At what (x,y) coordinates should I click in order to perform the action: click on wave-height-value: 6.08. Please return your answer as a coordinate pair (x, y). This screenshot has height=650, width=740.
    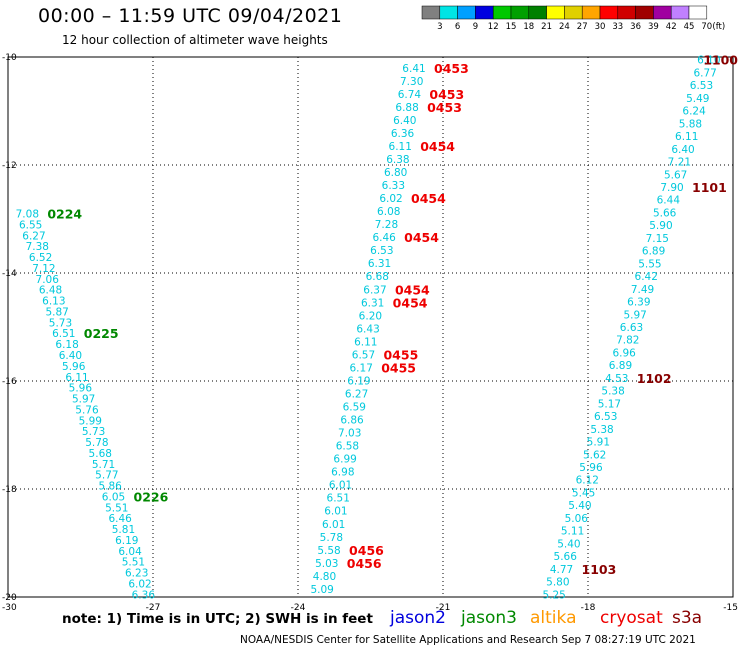
    Looking at the image, I should click on (388, 212).